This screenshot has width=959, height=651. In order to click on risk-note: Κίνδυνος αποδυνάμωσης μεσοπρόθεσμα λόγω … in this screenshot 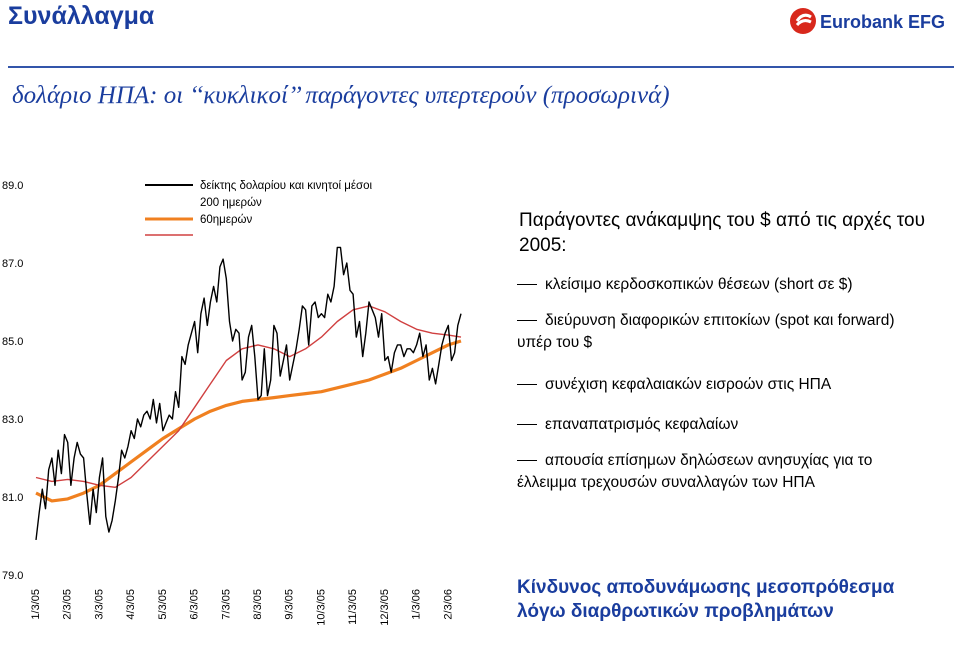, I will do `click(706, 599)`.